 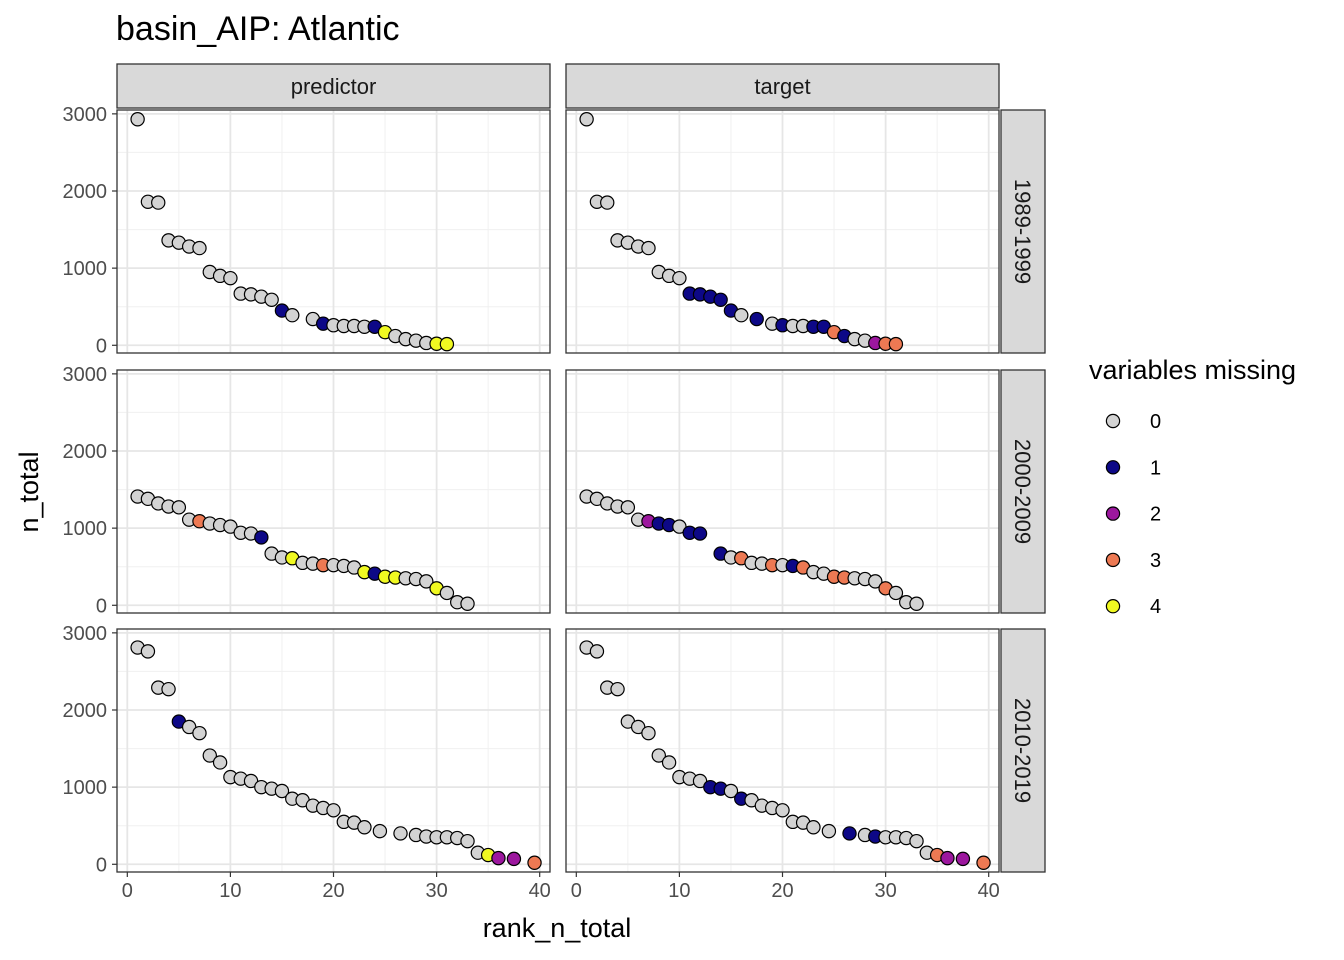 I want to click on row-strip-2000-2009: 2000-2009, so click(x=1023, y=491).